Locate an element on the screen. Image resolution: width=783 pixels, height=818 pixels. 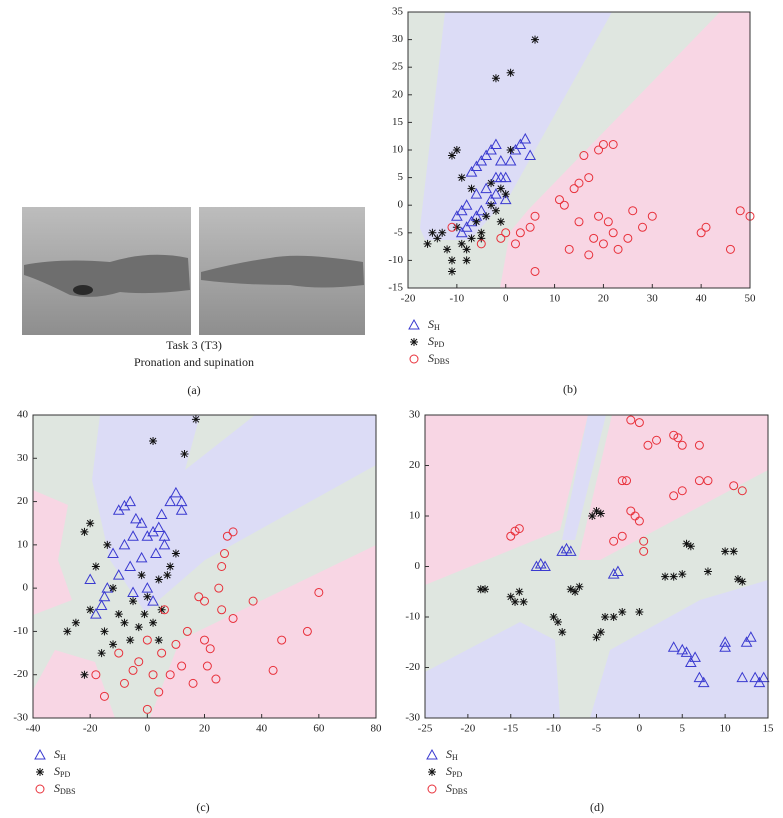
x-tick-label: 0 is located at coordinates (506, 299).